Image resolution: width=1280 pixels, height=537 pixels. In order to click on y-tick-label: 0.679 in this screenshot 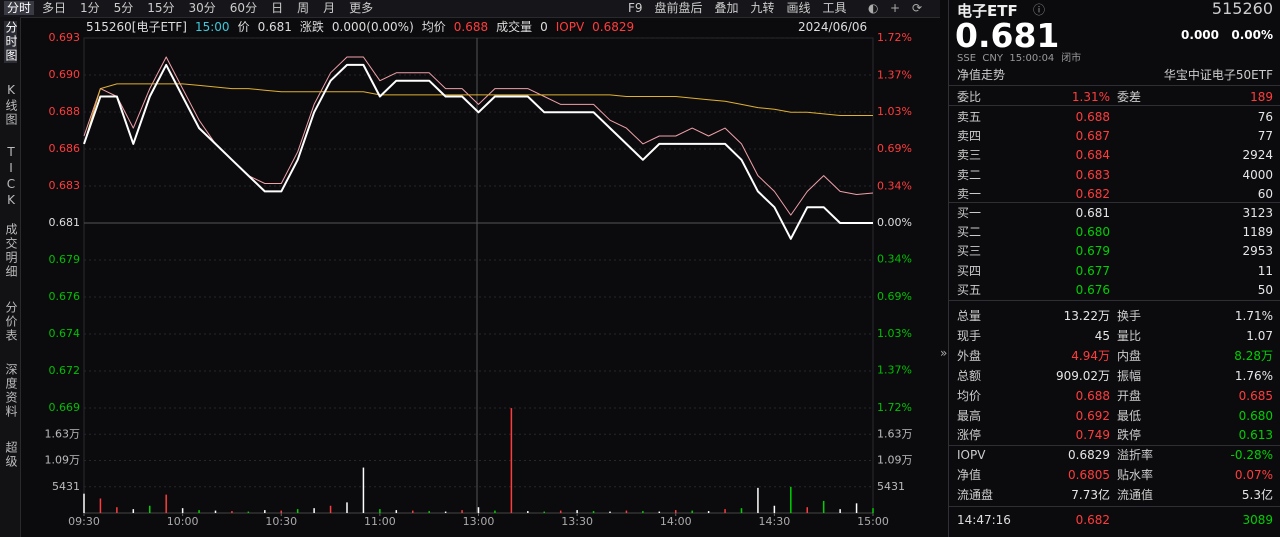, I will do `click(65, 259)`.